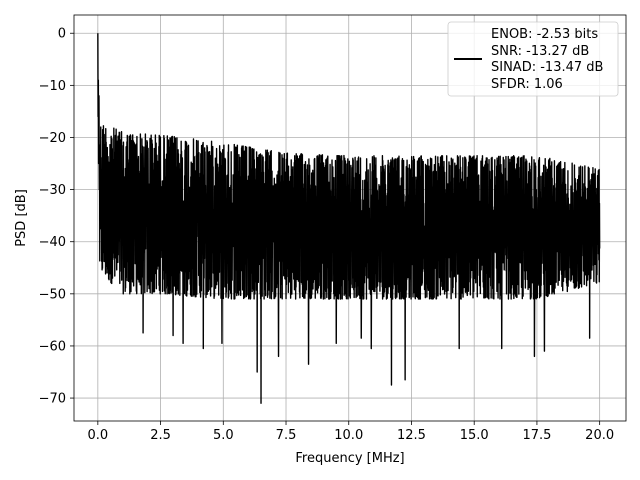 This screenshot has width=640, height=480. I want to click on legend-entry-snr: SNR: -13.27 dB, so click(540, 51).